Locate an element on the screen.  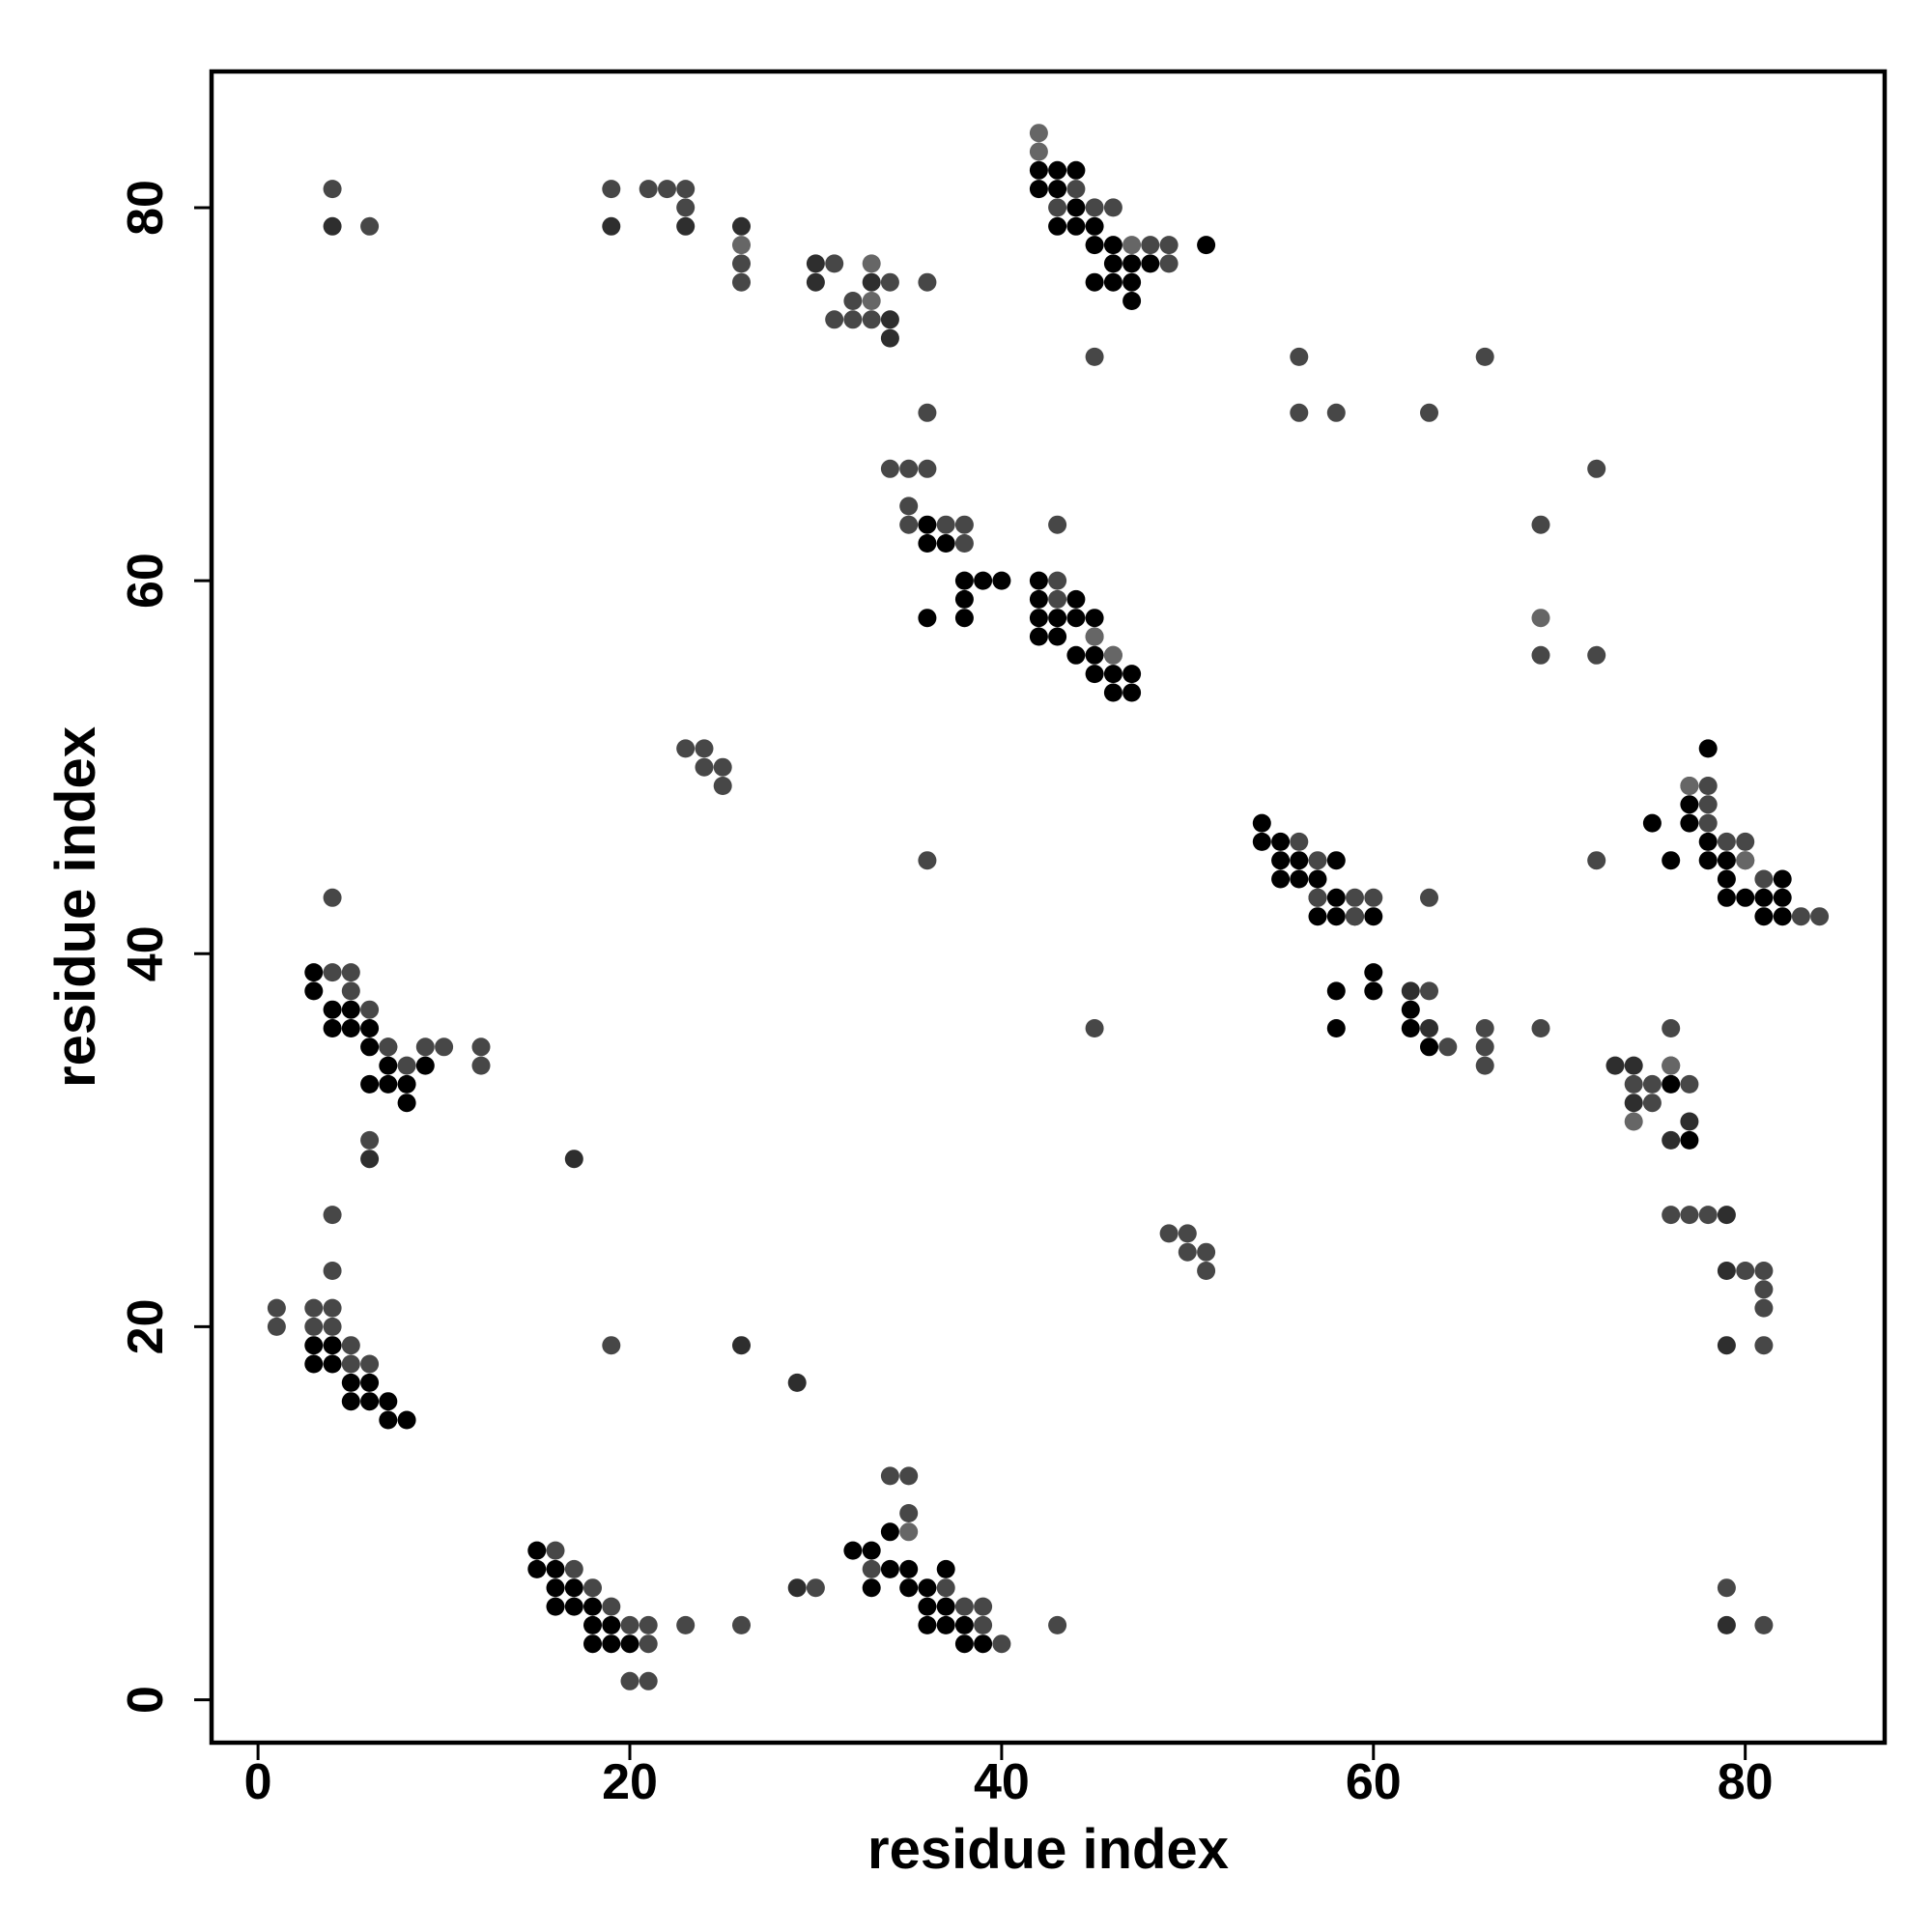
x-axis: 0 20 40 60 80 is located at coordinates (1009, 1776).